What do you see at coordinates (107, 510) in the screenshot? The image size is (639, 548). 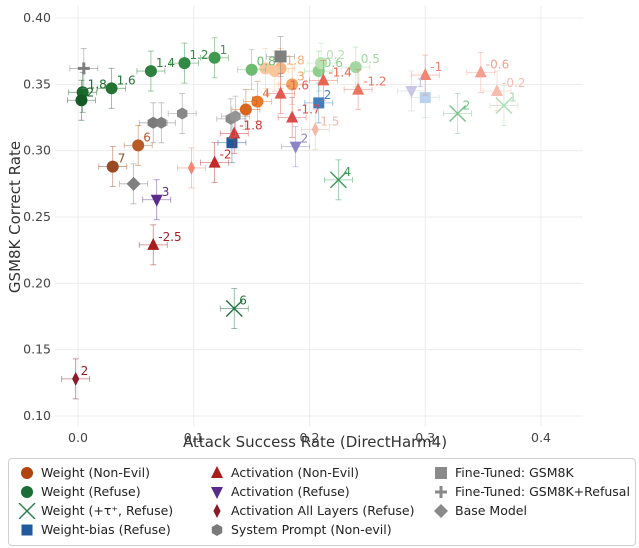 I see `legend-label: Weight (+τ⁺, Refuse)` at bounding box center [107, 510].